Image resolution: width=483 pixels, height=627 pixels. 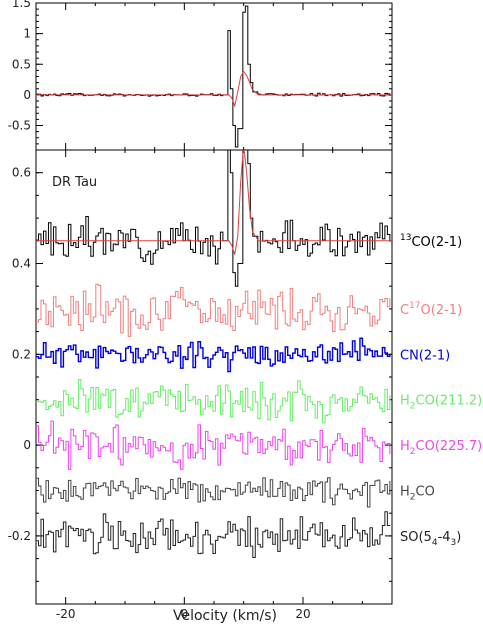 What do you see at coordinates (431, 241) in the screenshot?
I see `series-label: 13CO(2-1)` at bounding box center [431, 241].